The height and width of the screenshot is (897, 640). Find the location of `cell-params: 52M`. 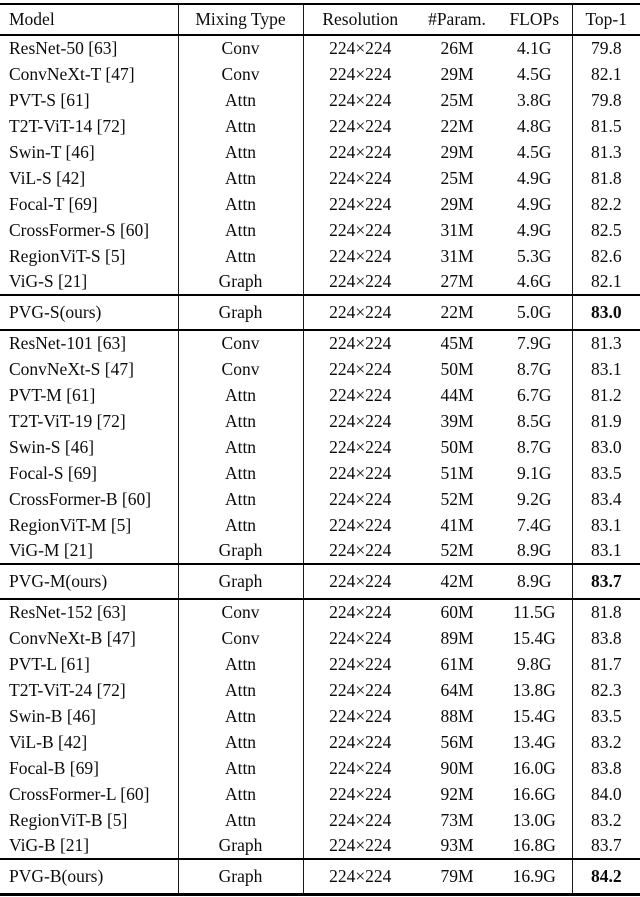

cell-params: 52M is located at coordinates (457, 498).